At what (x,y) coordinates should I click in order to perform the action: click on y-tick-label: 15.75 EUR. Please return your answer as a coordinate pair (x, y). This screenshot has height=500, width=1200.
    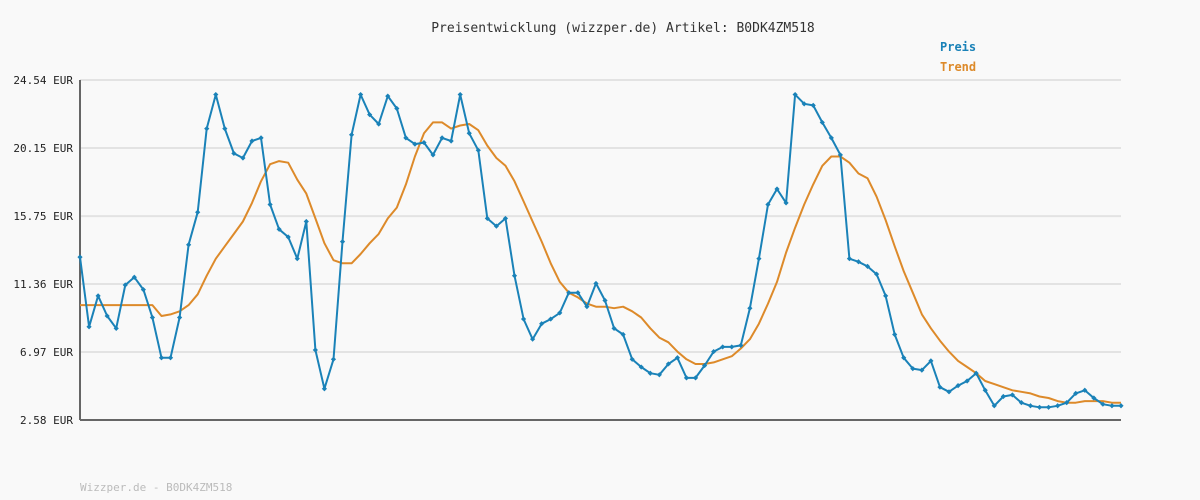
    Looking at the image, I should click on (43, 216).